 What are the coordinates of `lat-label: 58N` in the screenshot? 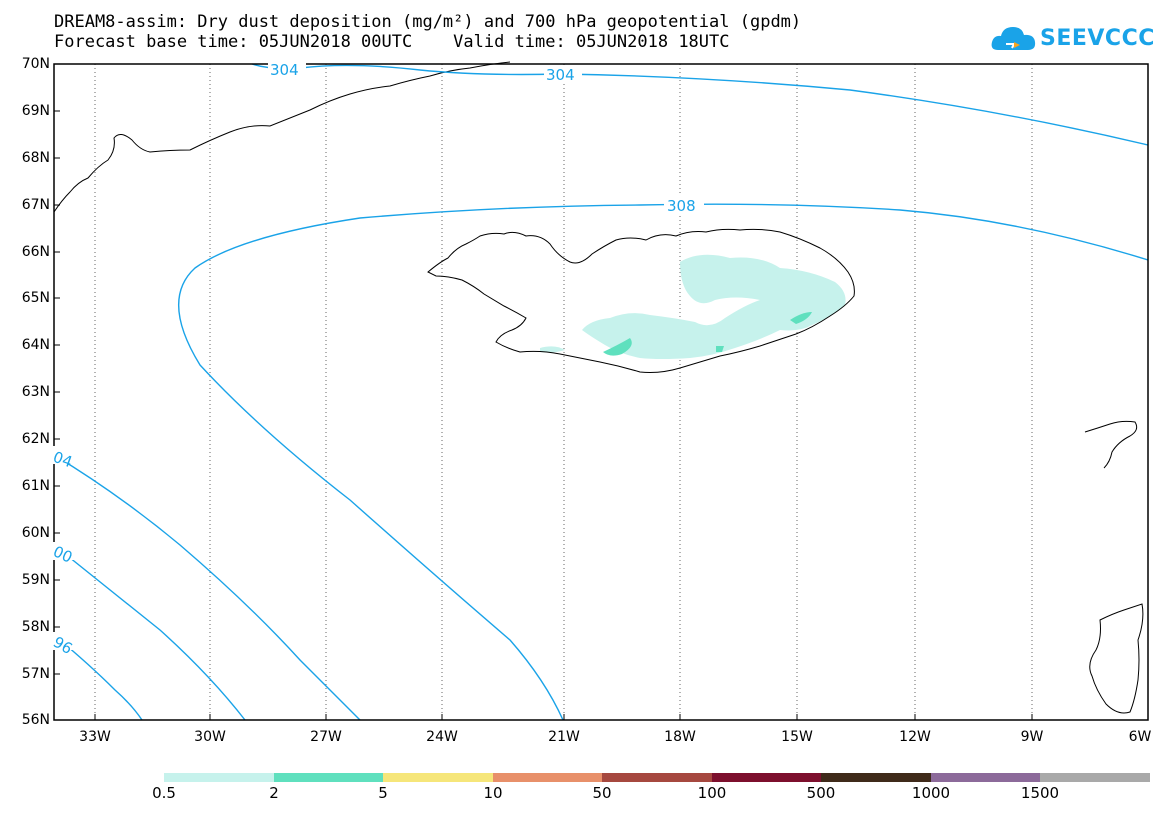 It's located at (35, 627).